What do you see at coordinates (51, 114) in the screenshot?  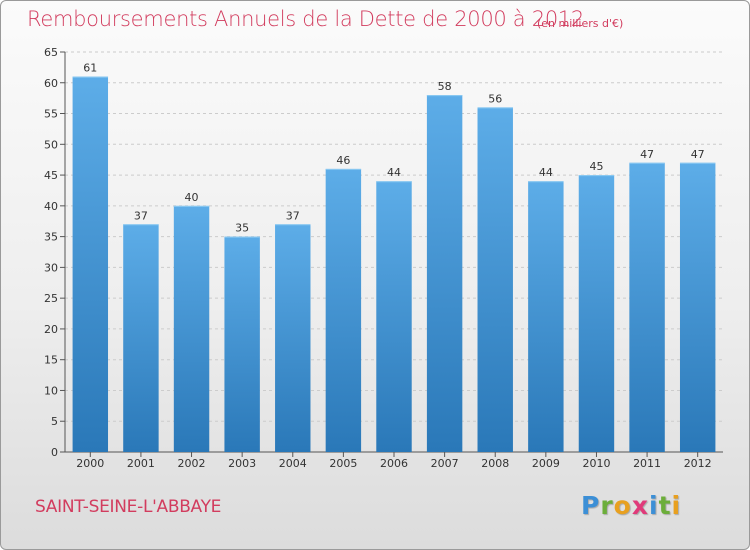 I see `y-tick-label: 55` at bounding box center [51, 114].